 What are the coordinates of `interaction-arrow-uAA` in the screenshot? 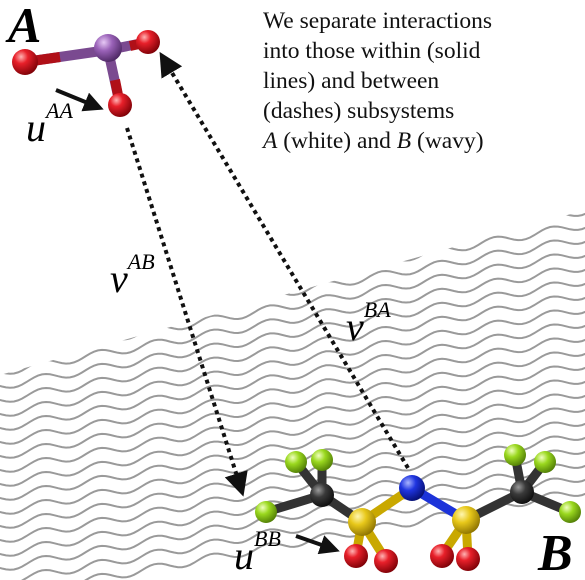 It's located at (79, 100).